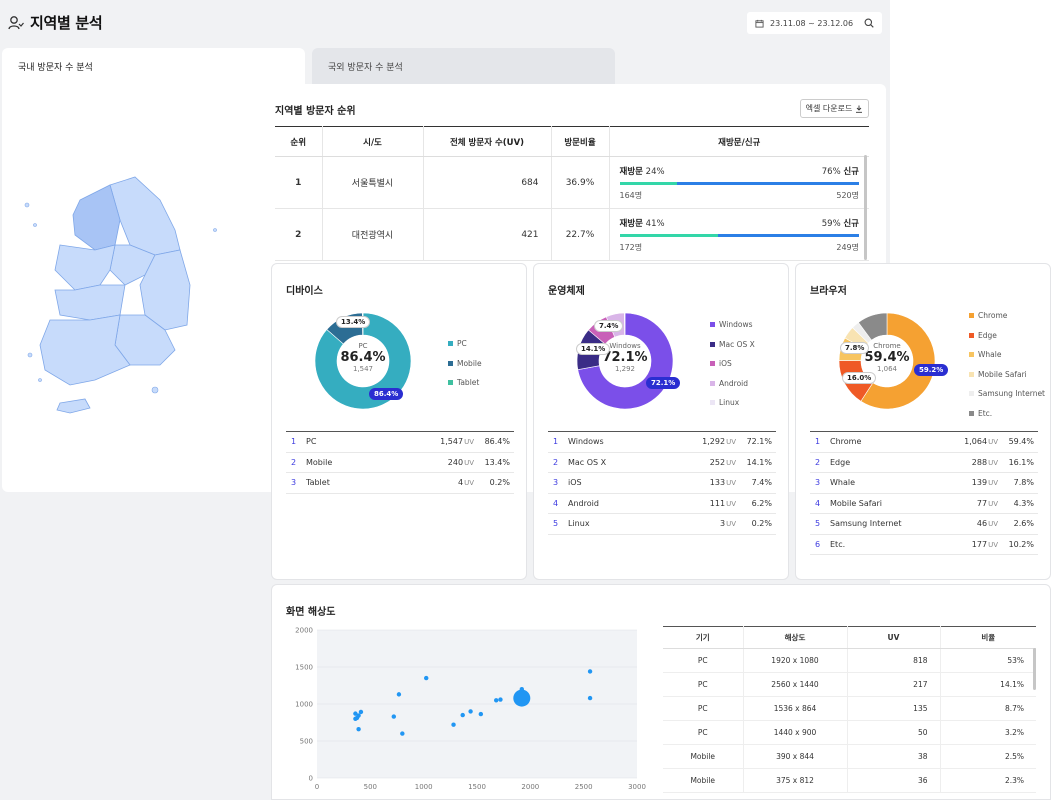  What do you see at coordinates (662, 504) in the screenshot?
I see `list-item: 4 Android 111UV 6.2%` at bounding box center [662, 504].